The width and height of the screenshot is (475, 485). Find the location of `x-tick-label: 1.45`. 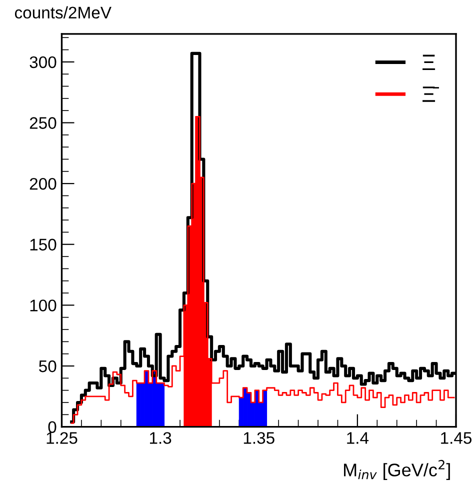

x-tick-label: 1.45 is located at coordinates (456, 438).